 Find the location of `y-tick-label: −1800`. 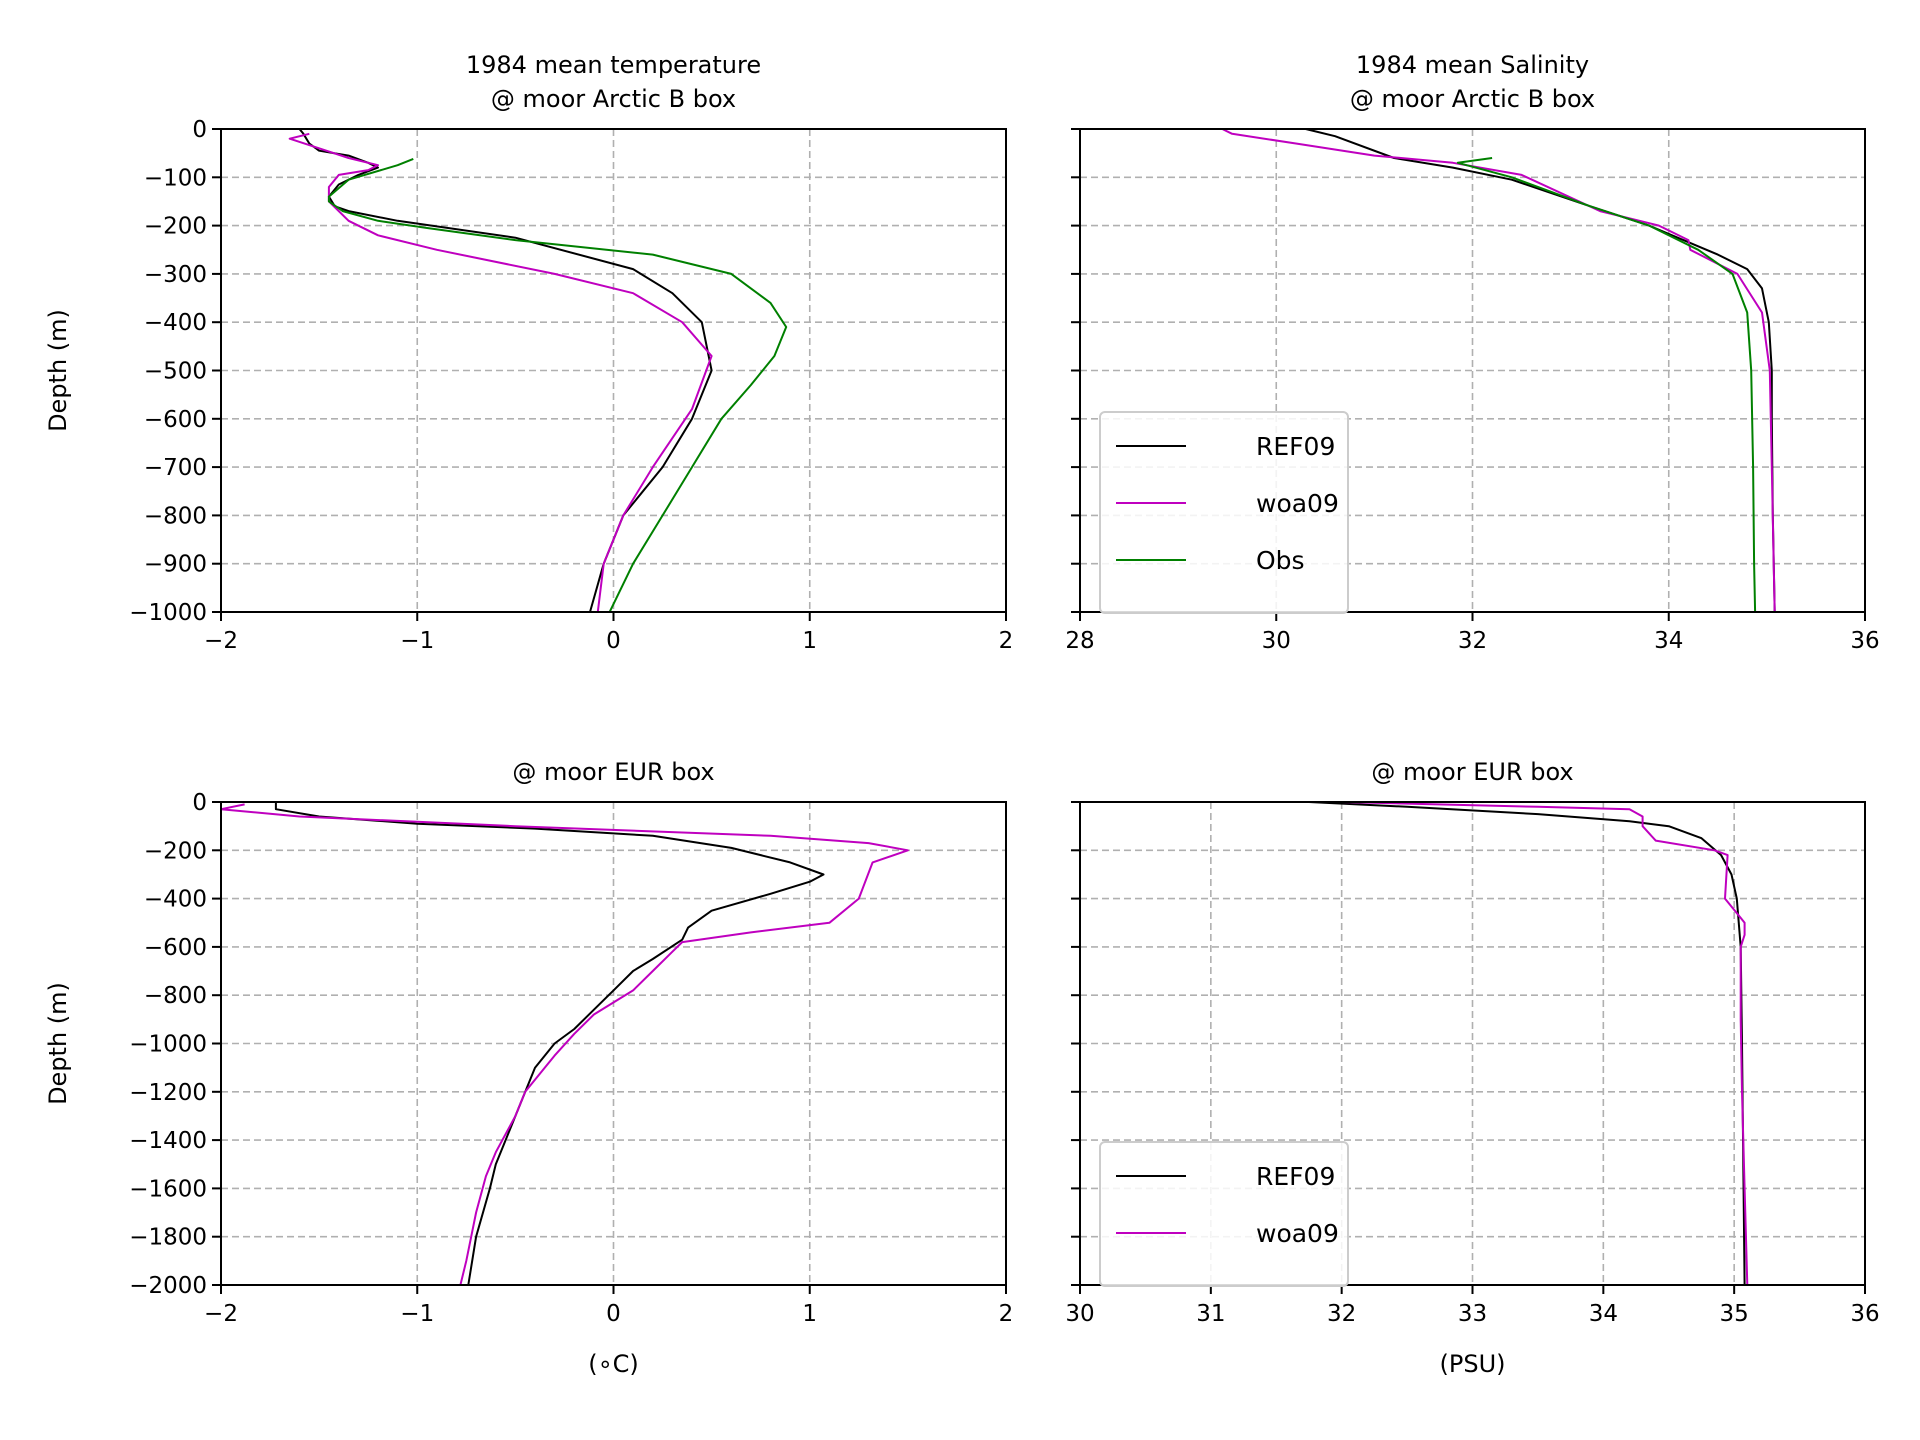

y-tick-label: −1800 is located at coordinates (168, 1238).